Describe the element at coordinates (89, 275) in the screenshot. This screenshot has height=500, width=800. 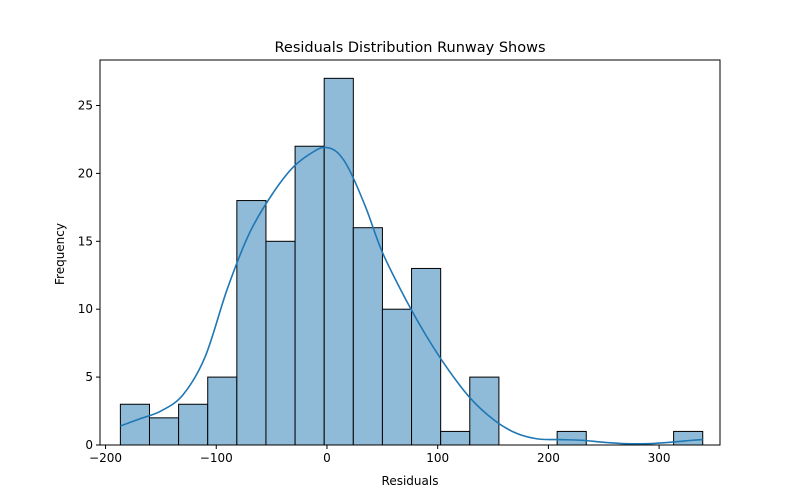
I see `y-axis-ticks: 0 5 10 15 20 25` at that location.